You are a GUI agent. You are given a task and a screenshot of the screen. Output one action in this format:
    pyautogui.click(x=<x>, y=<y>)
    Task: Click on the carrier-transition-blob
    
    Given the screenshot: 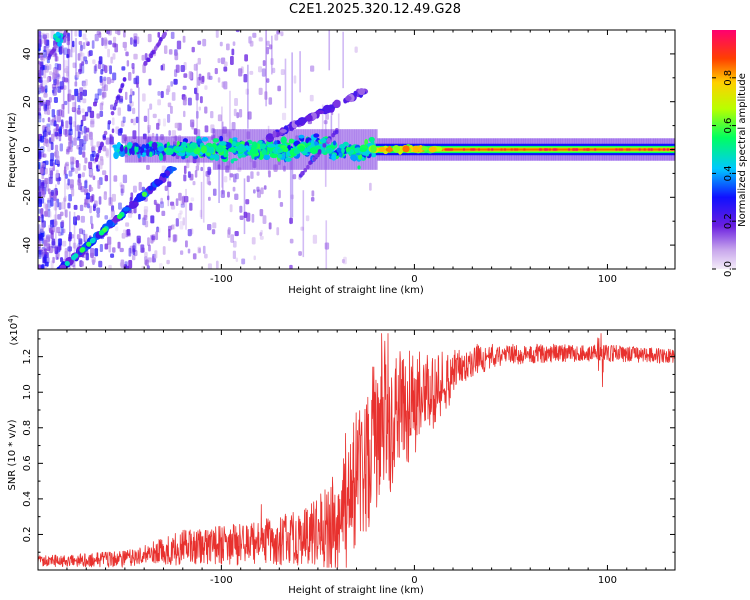 What is the action you would take?
    pyautogui.click(x=382, y=149)
    